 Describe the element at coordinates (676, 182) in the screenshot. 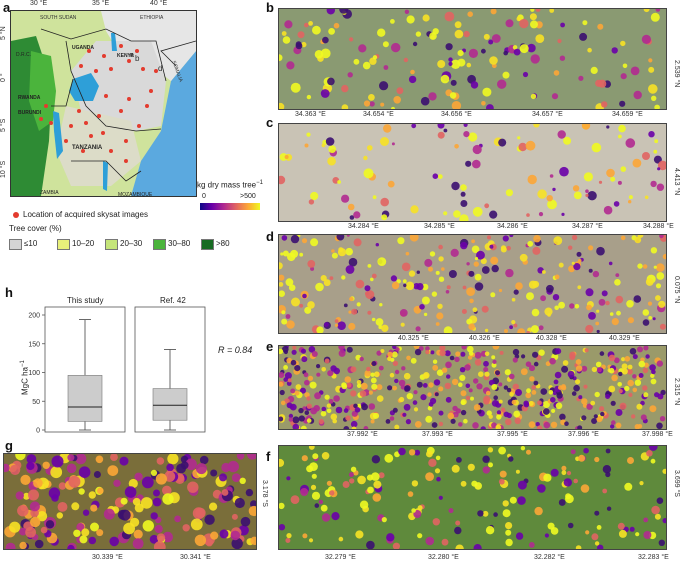

I see `panel-c-lat: 4.413 °N` at that location.